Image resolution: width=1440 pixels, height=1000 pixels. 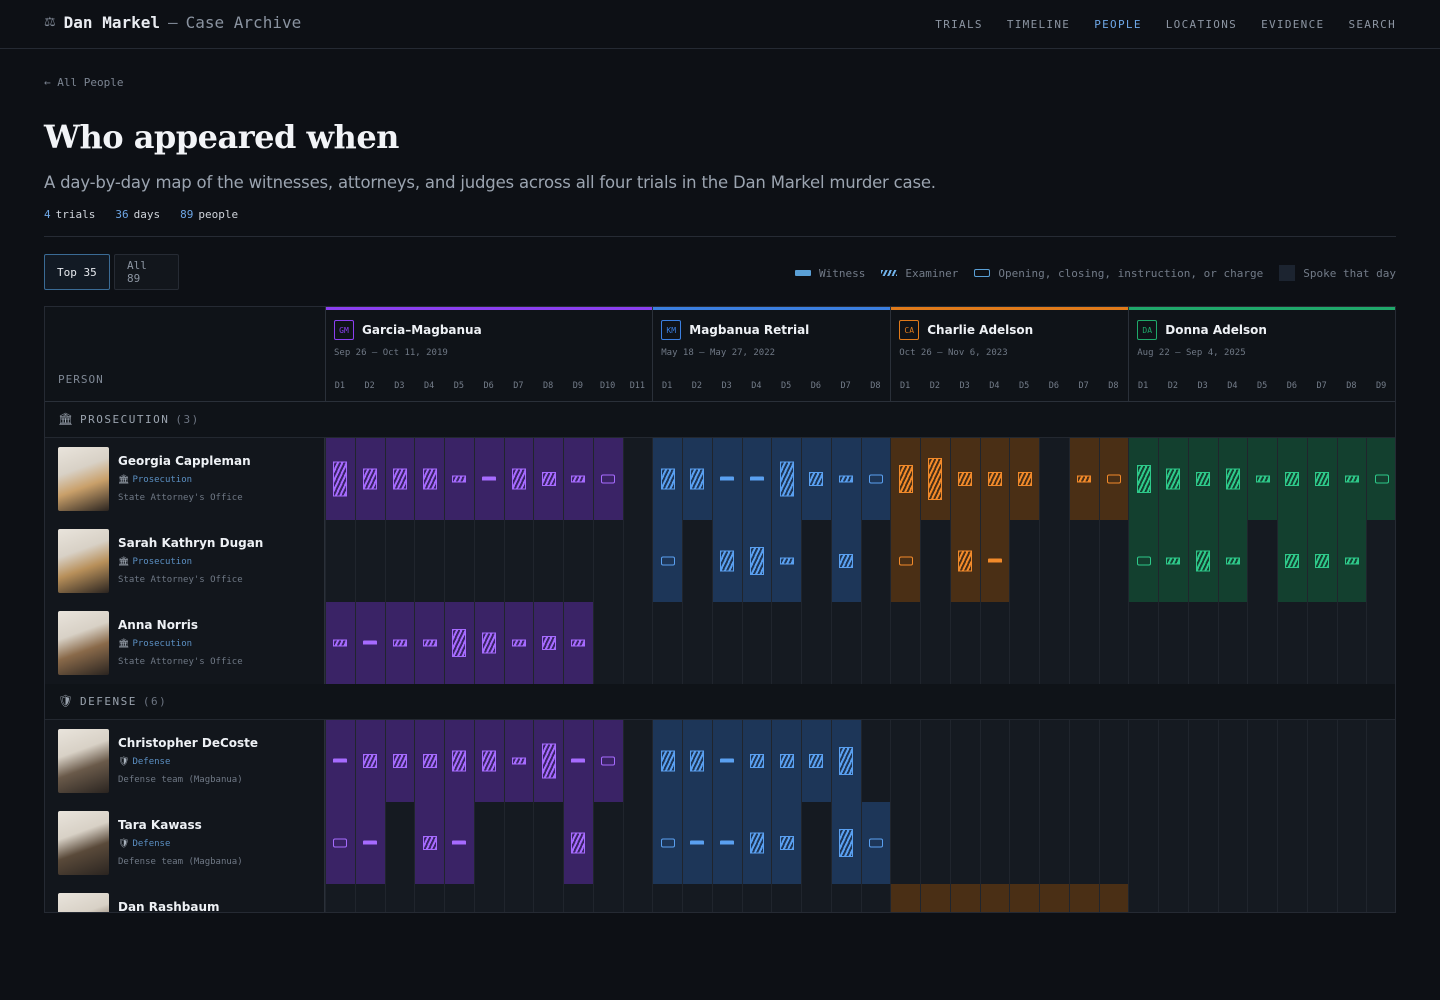 I want to click on nav-timeline: TIMELINE, so click(x=1038, y=24).